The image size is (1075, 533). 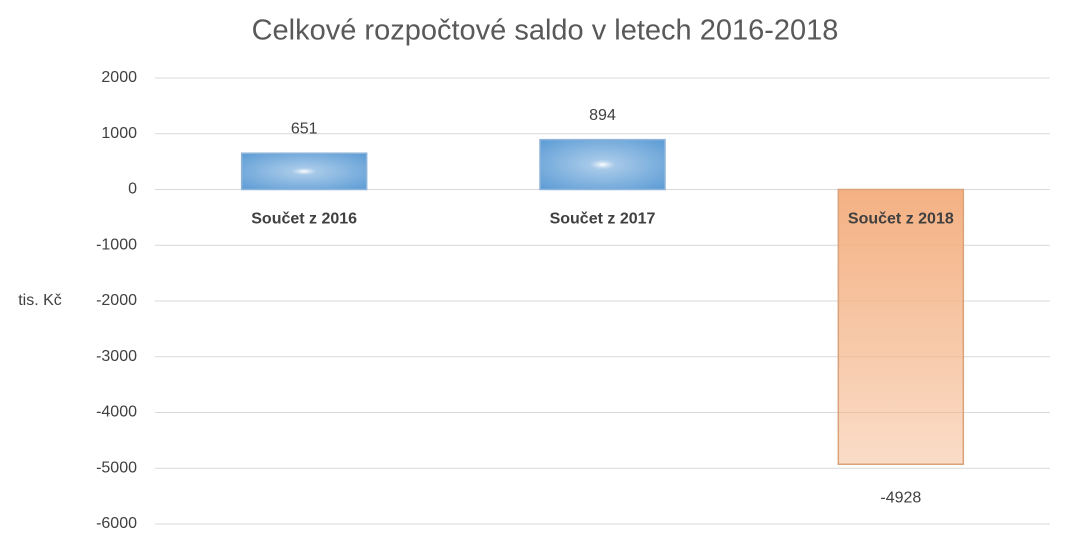 I want to click on x-tick-label: Součet z 2017, so click(x=603, y=219).